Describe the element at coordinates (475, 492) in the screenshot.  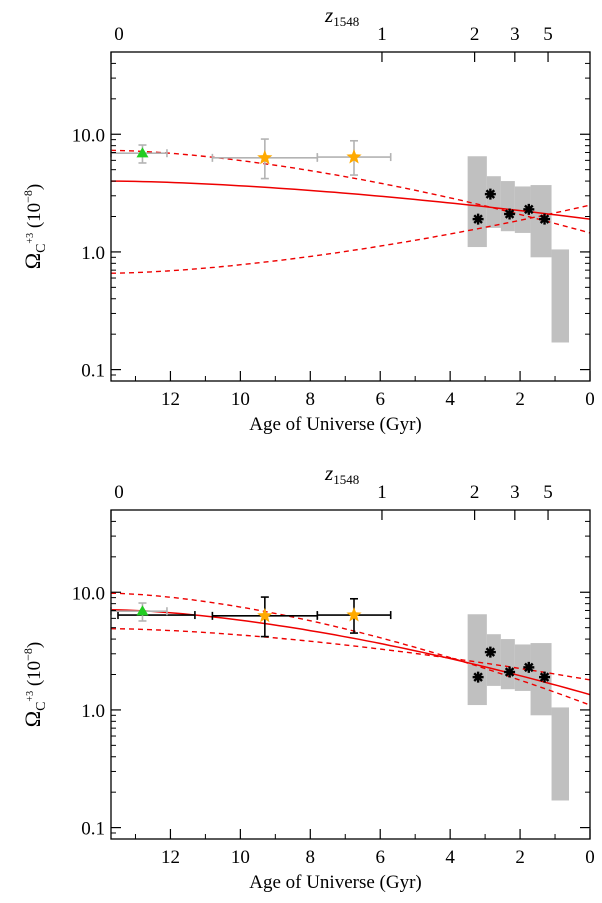
I see `top-tick-label: 2` at that location.